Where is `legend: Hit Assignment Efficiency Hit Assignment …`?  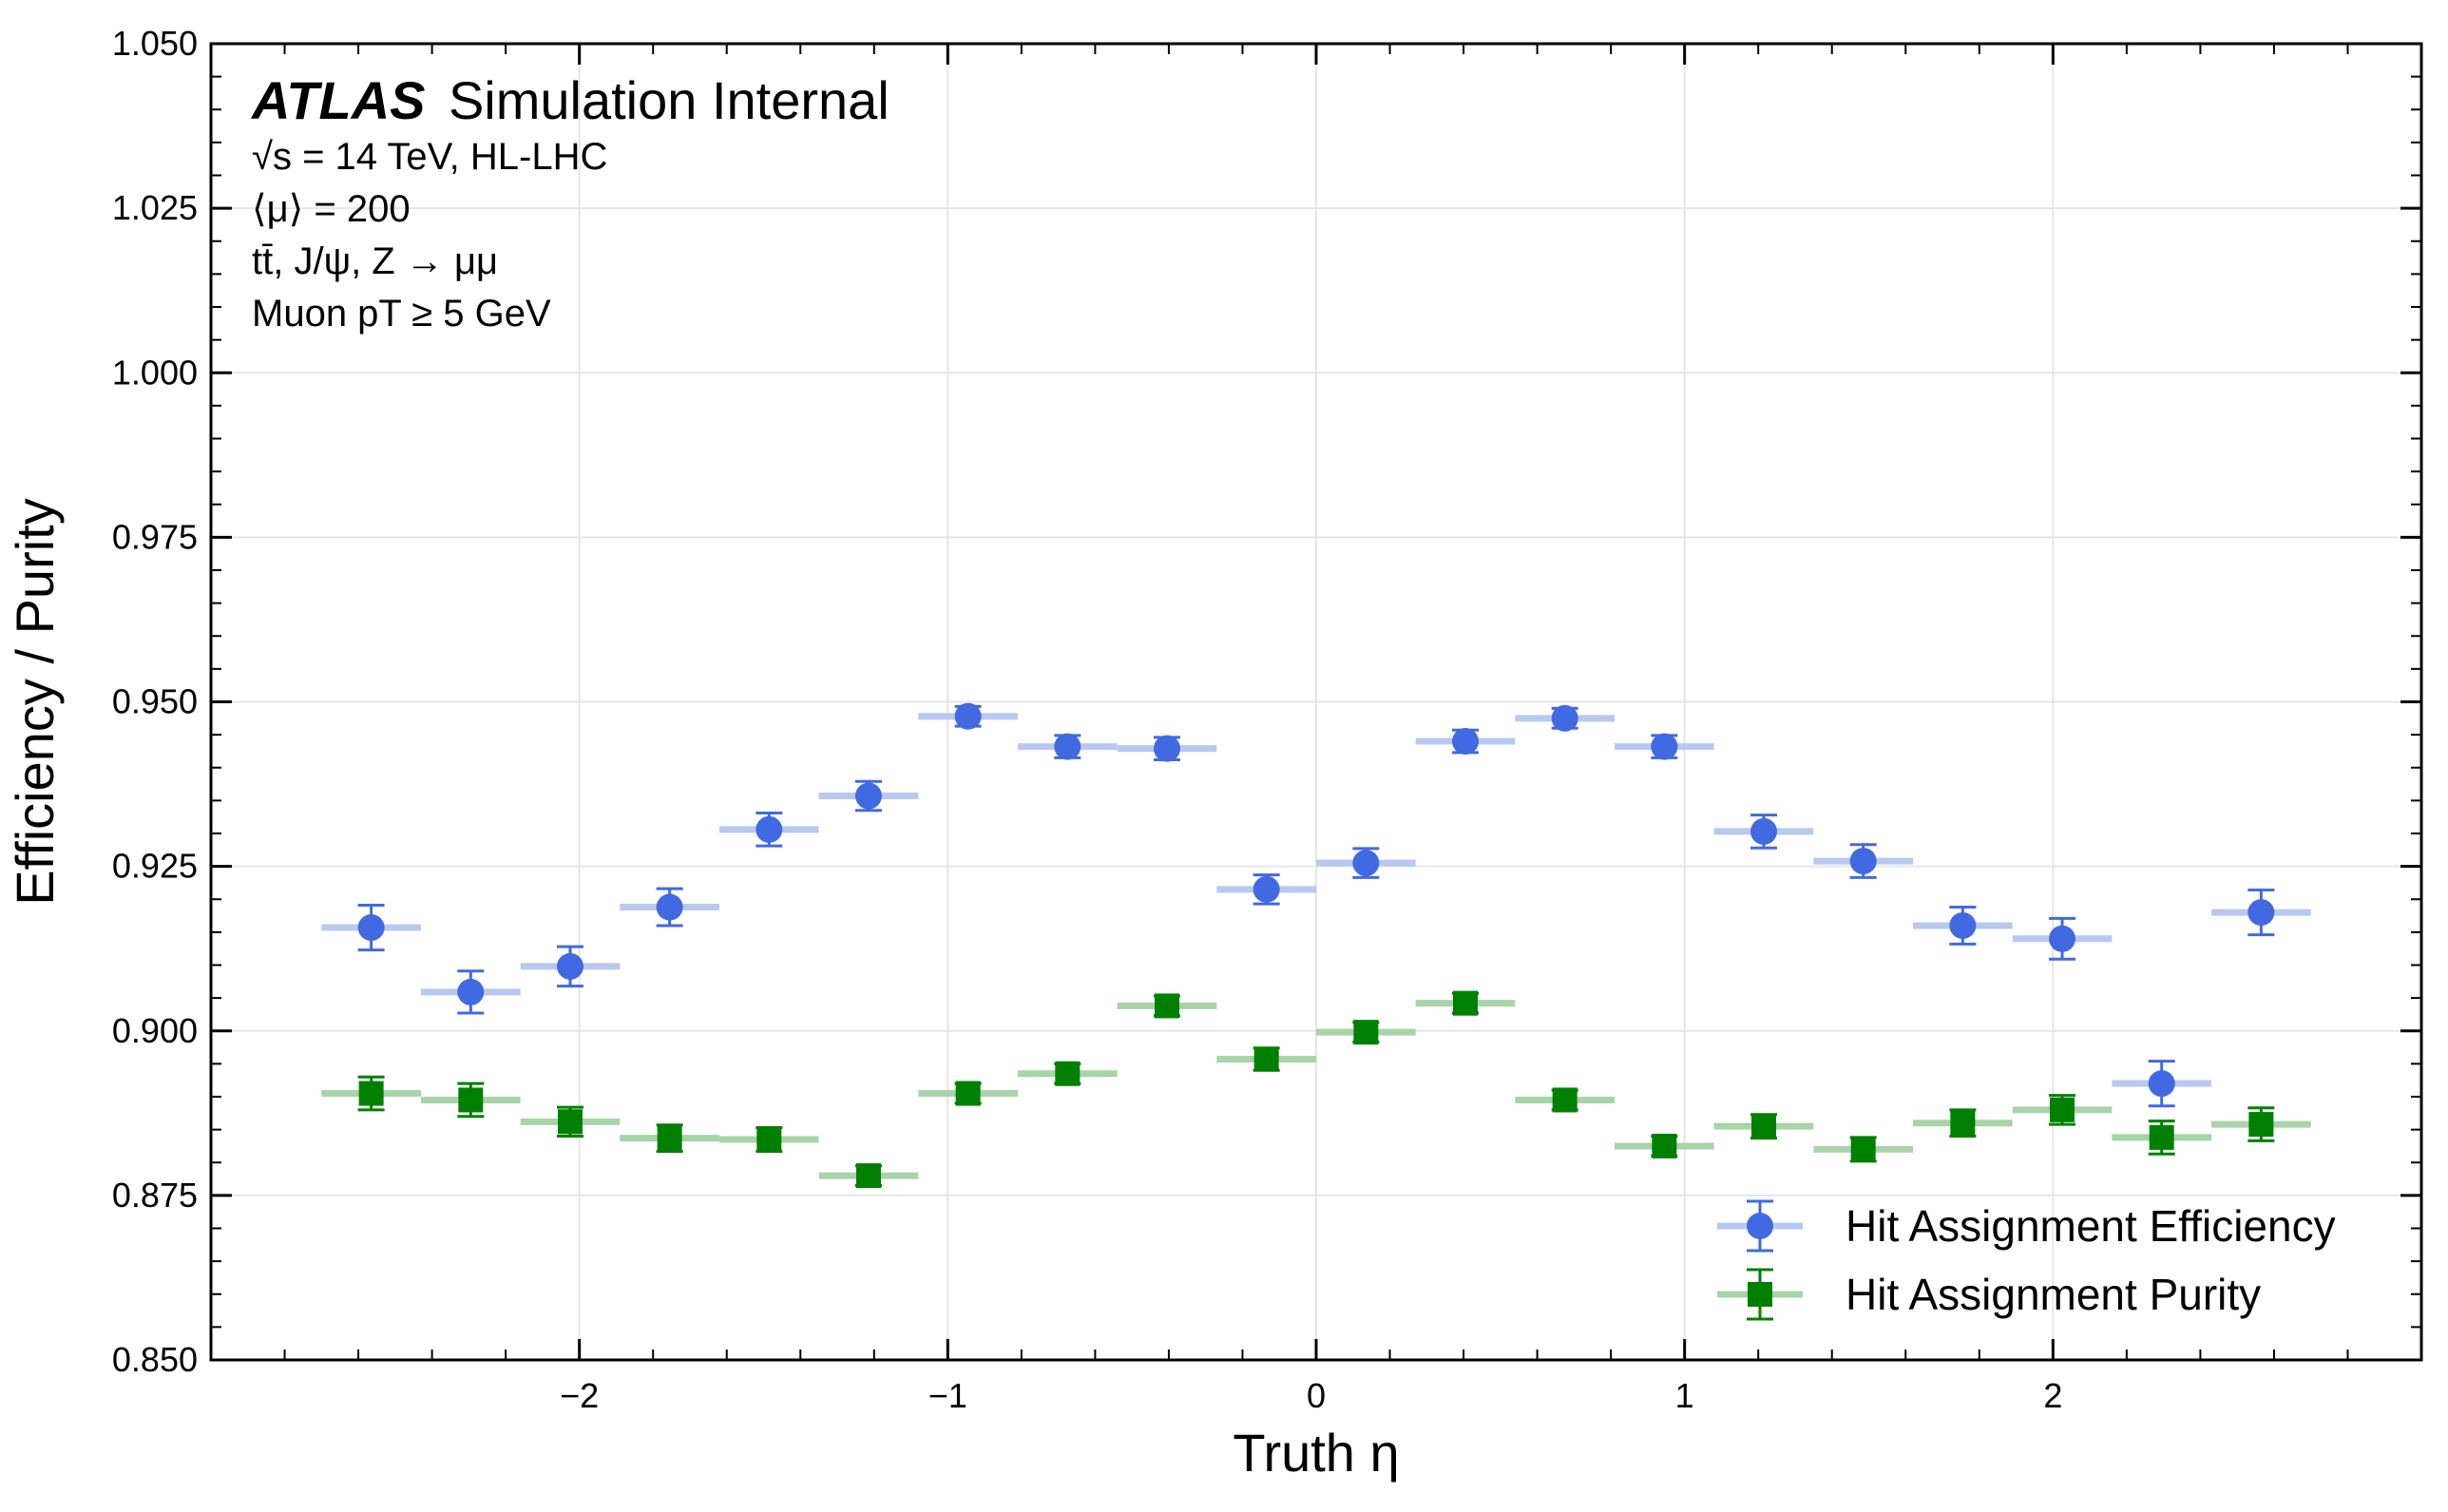 legend: Hit Assignment Efficiency Hit Assignment … is located at coordinates (2026, 1260).